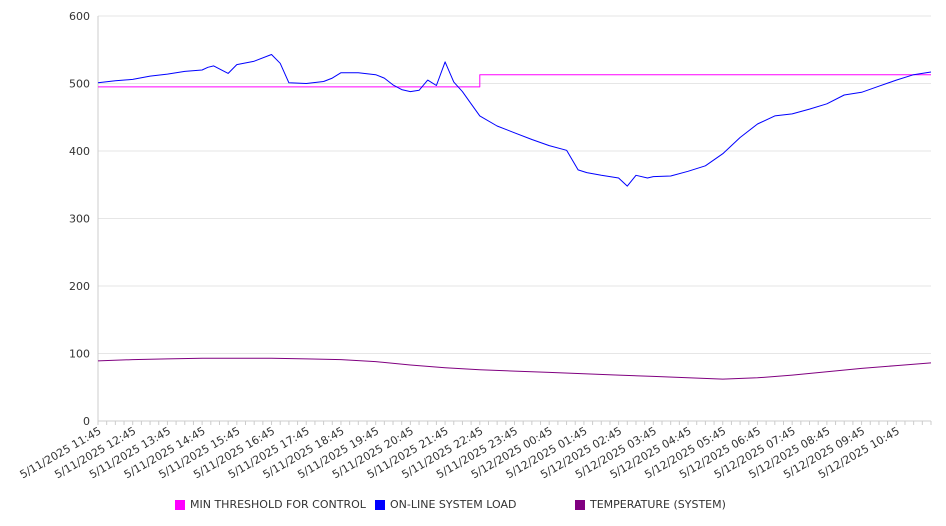 This screenshot has width=946, height=526. What do you see at coordinates (278, 504) in the screenshot?
I see `legend-label: MIN THRESHOLD FOR CONTROL` at bounding box center [278, 504].